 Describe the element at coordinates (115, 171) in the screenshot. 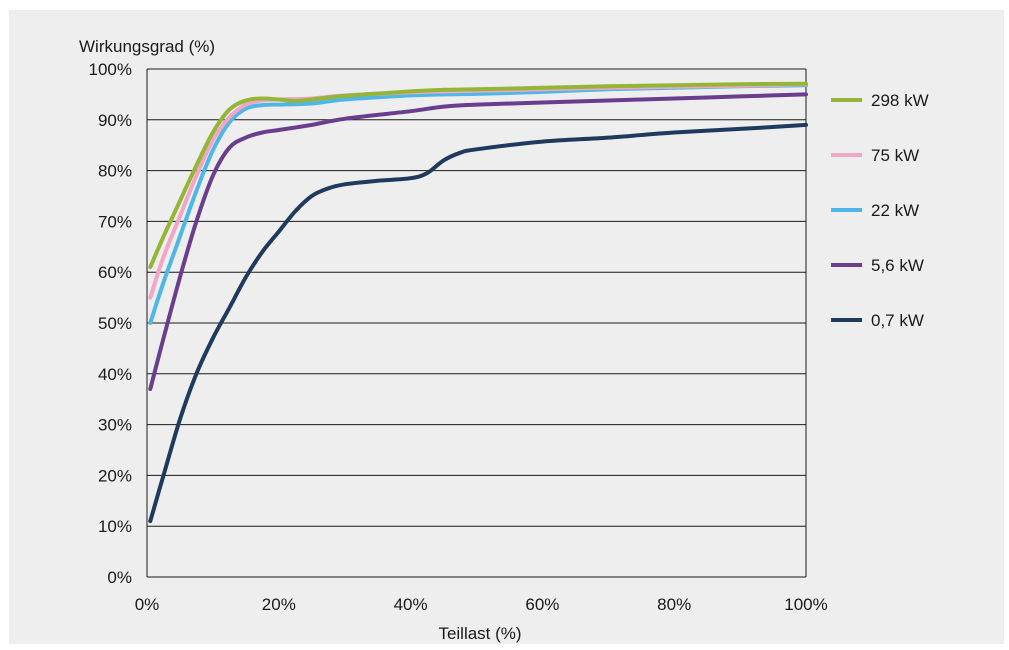

I see `y-tick-label: 80%` at that location.